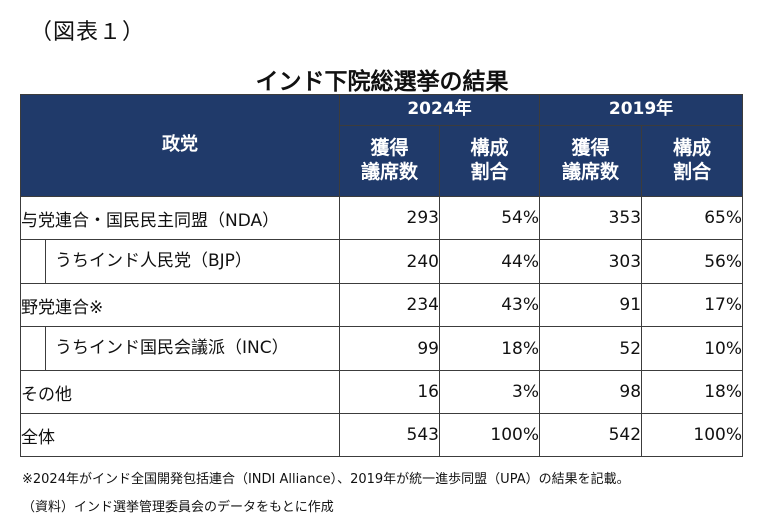 This screenshot has width=764, height=529. Describe the element at coordinates (591, 161) in the screenshot. I see `header-seats-2019: 獲得 議席数` at that location.